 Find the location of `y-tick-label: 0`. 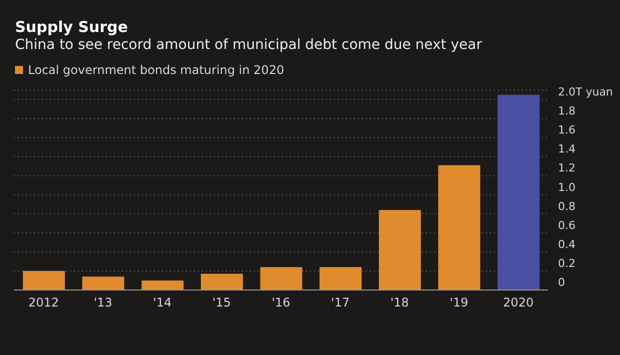

y-tick-label: 0 is located at coordinates (561, 283).